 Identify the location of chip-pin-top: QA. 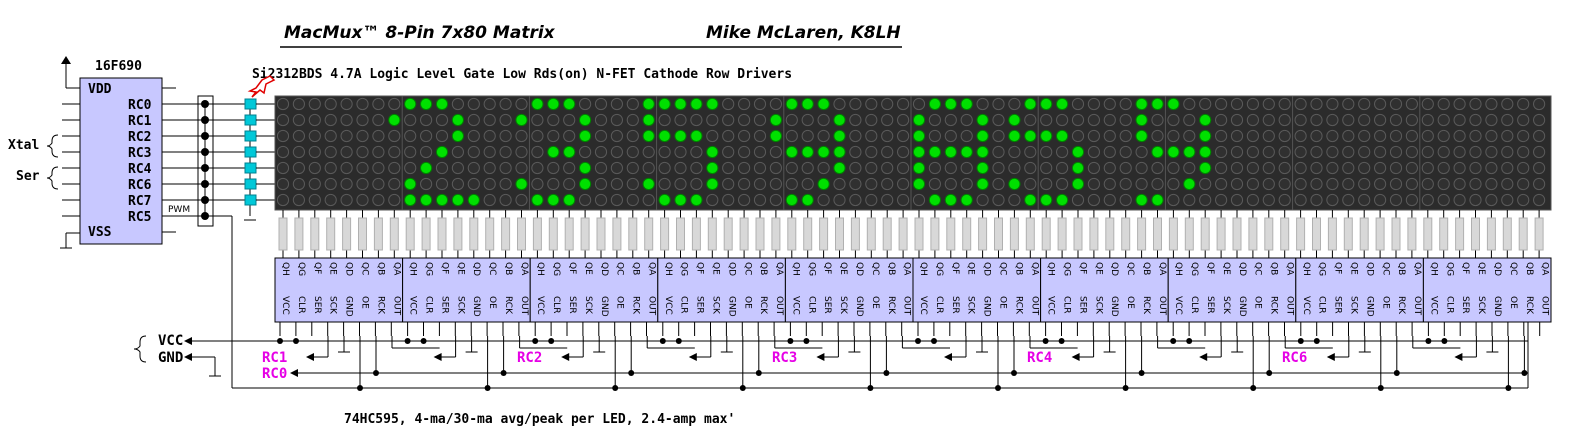
(1162, 269).